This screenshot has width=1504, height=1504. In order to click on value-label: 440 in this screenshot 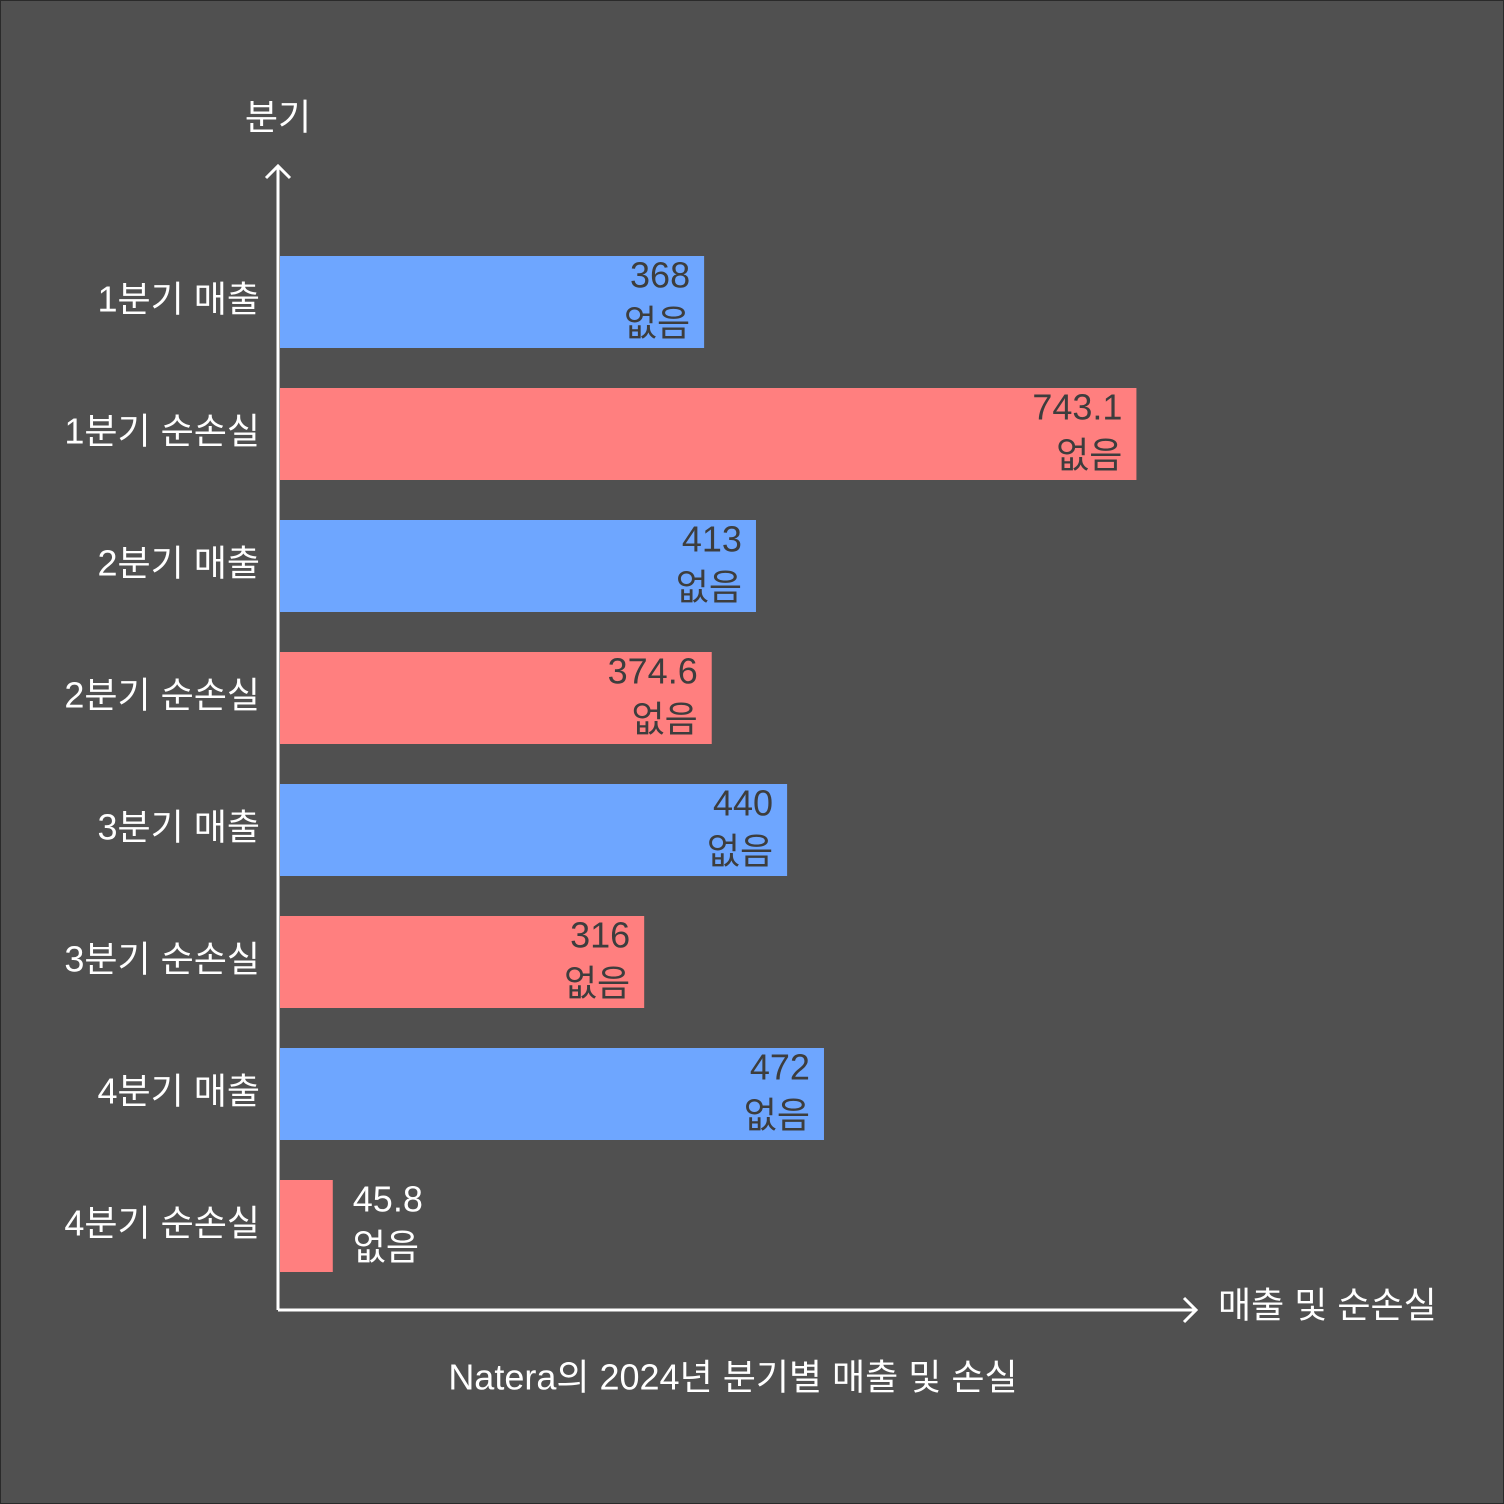, I will do `click(743, 803)`.